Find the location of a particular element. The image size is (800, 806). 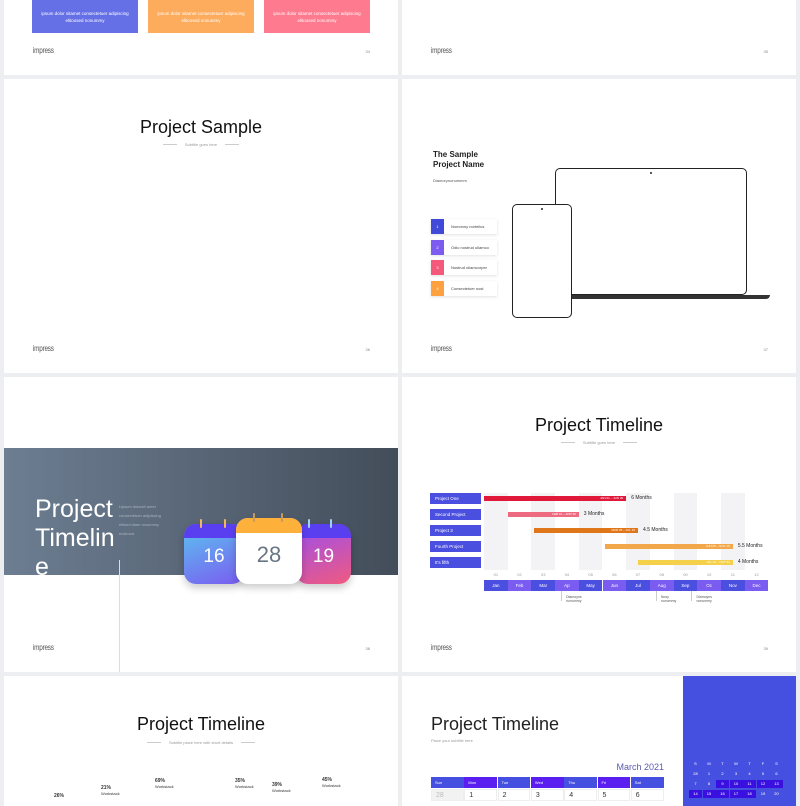

project-label: It's fifth is located at coordinates (455, 562).